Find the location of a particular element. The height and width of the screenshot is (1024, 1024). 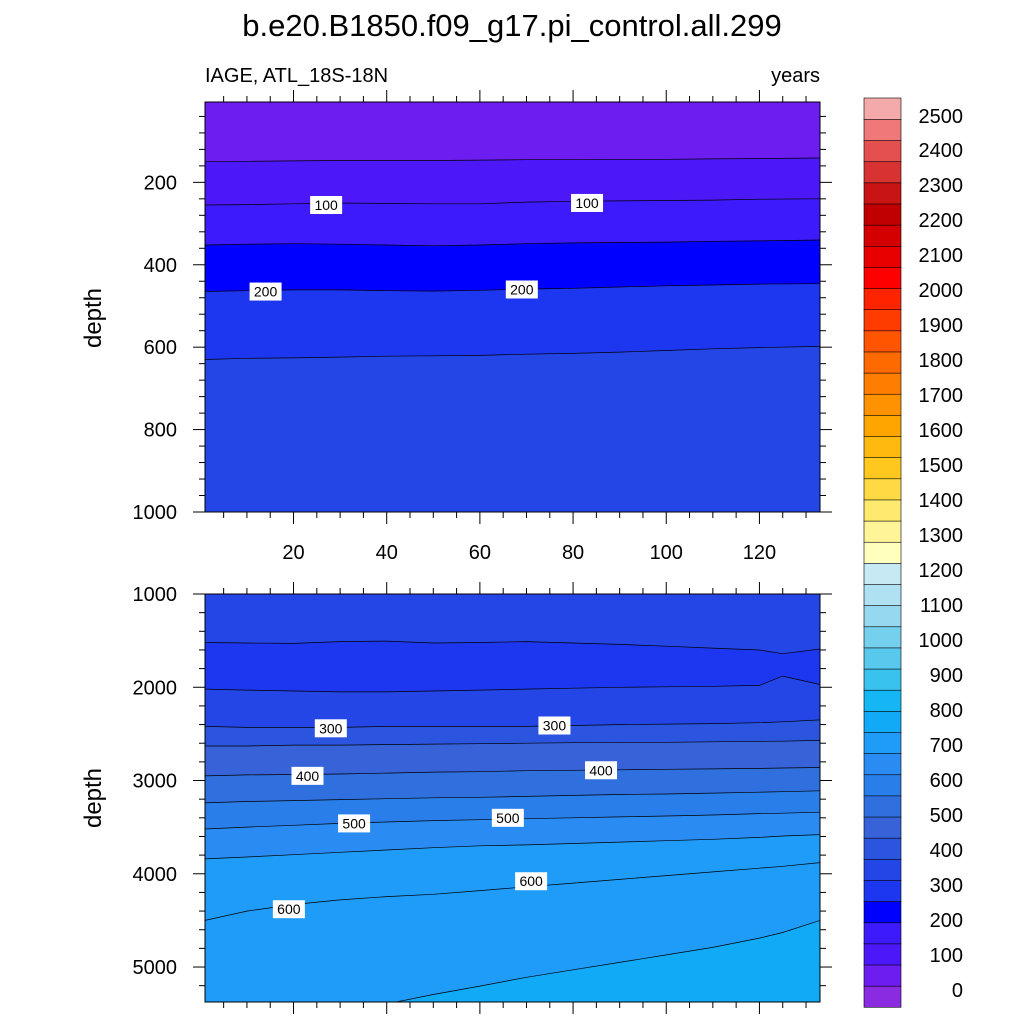

colorbar-tick-label: 600 is located at coordinates (946, 781).